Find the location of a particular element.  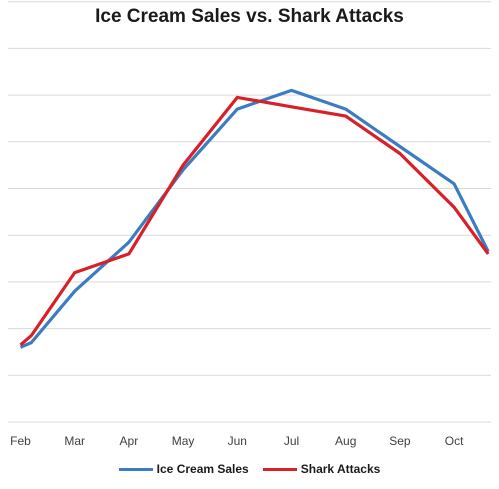

legend: Ice Cream Sales Shark Attacks is located at coordinates (249, 469).